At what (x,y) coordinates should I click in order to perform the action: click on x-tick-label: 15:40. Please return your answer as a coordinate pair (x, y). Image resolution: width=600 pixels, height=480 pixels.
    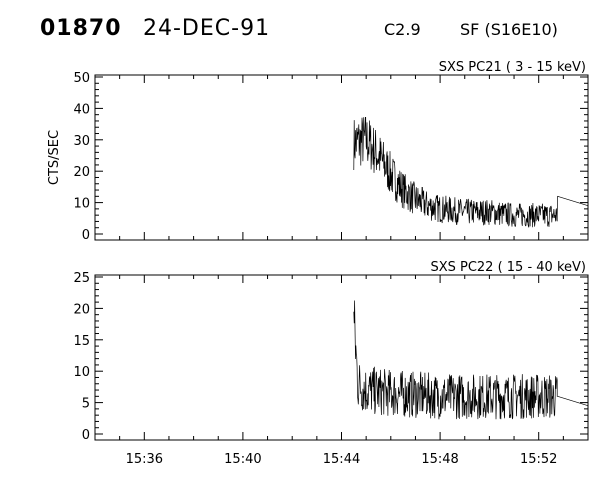
    Looking at the image, I should click on (242, 459).